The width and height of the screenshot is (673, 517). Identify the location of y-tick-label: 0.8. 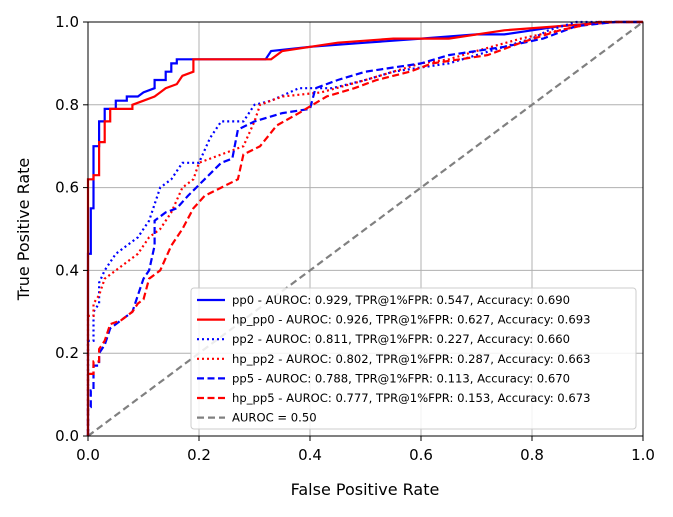
(67, 105).